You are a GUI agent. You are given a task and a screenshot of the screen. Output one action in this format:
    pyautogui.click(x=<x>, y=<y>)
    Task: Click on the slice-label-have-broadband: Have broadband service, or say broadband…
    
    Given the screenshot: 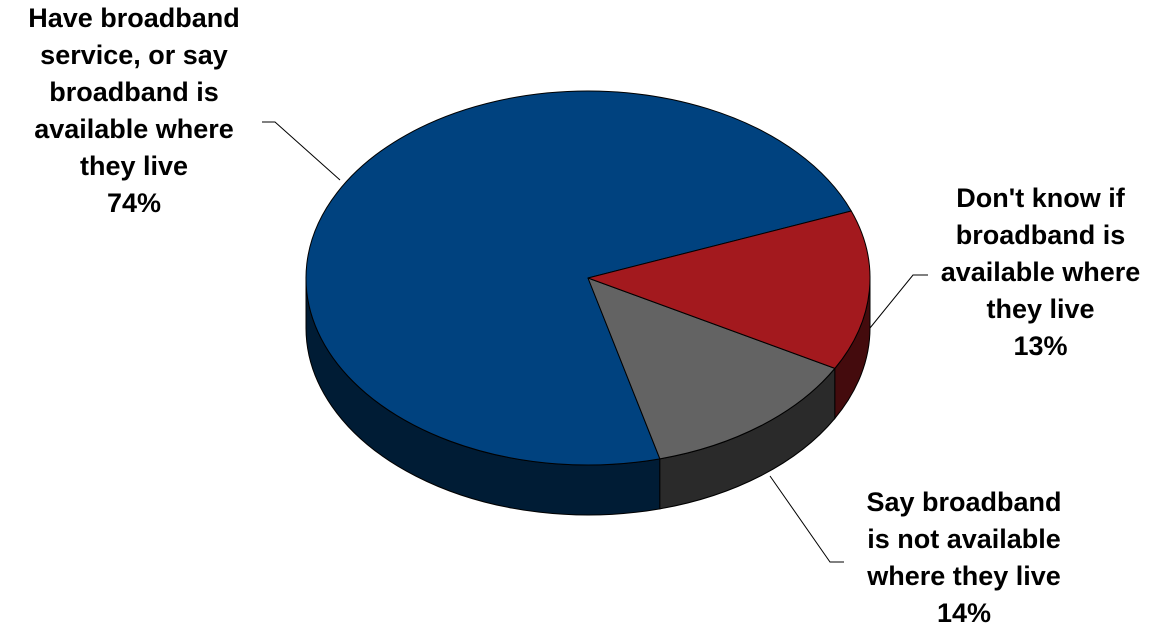 What is the action you would take?
    pyautogui.click(x=134, y=110)
    